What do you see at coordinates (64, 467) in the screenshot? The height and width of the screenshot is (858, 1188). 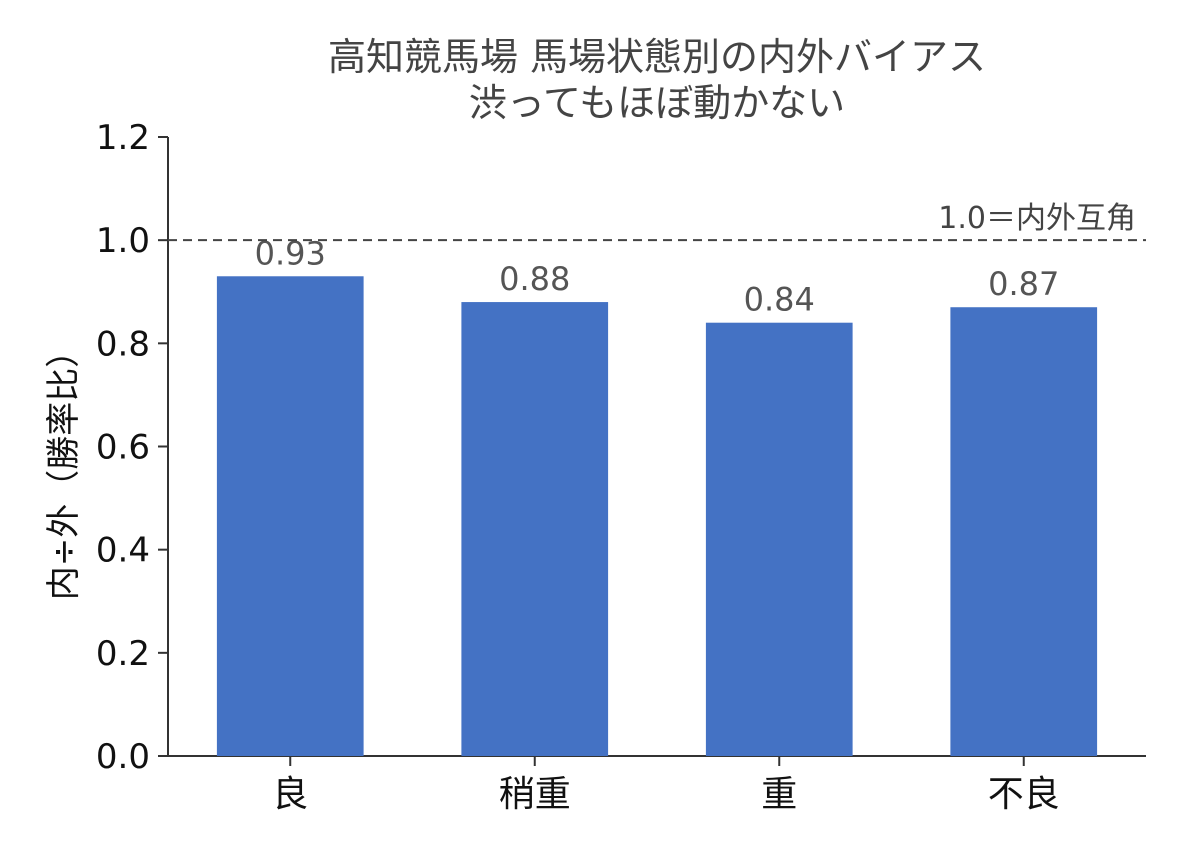 I see `y-axis-label: 内÷外（勝率比）` at bounding box center [64, 467].